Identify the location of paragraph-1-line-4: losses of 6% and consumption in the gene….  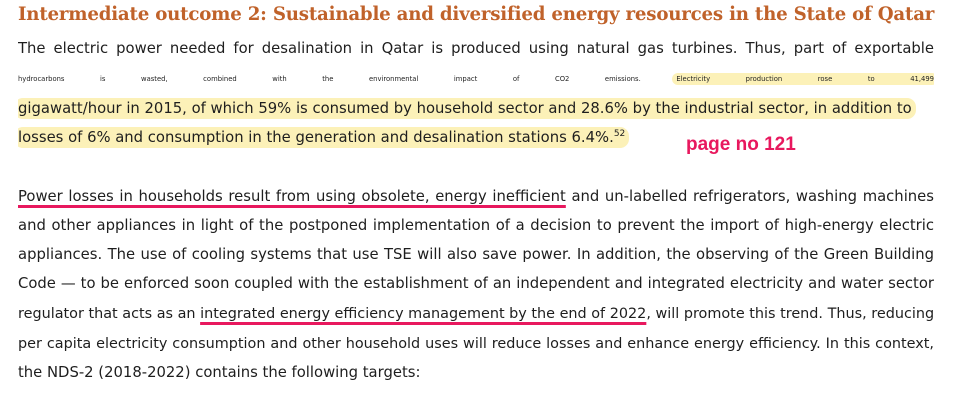
(476, 138).